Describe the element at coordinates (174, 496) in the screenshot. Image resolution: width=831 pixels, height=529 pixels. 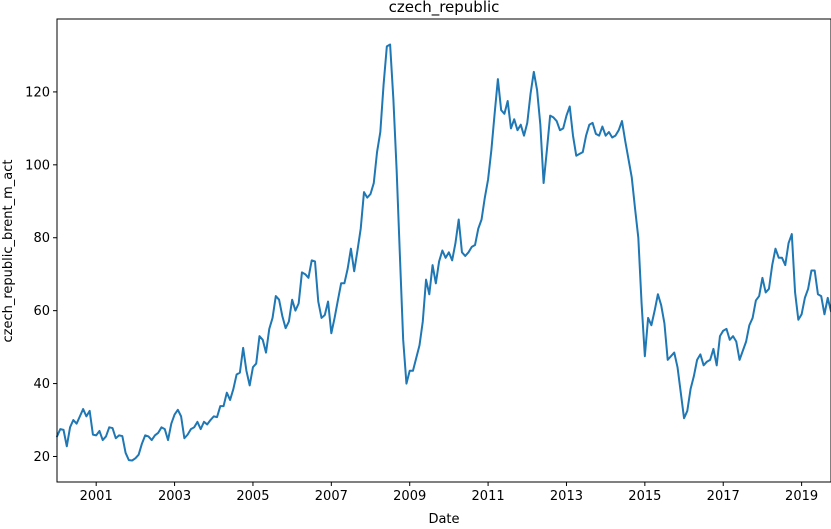
I see `x-tick-label: 2003` at that location.